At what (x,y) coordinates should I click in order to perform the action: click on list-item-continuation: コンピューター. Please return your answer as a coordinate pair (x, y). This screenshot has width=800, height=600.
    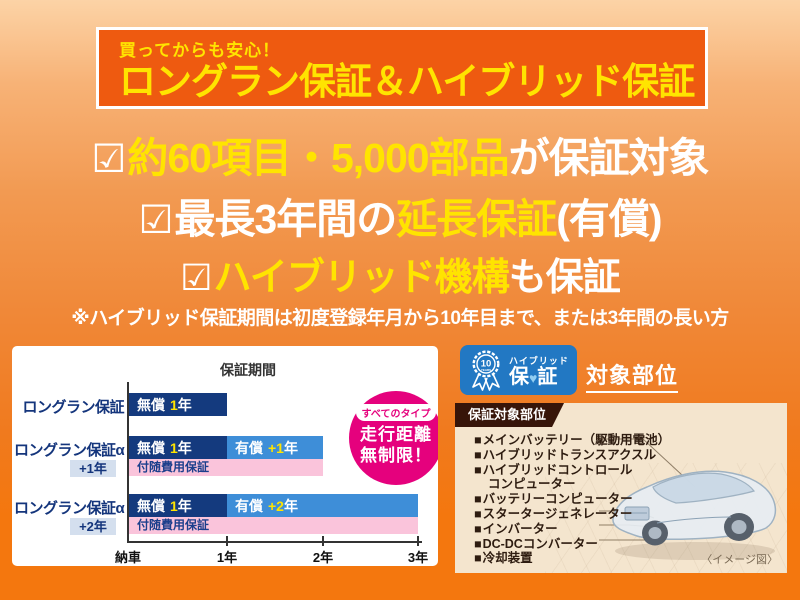
    Looking at the image, I should click on (572, 484).